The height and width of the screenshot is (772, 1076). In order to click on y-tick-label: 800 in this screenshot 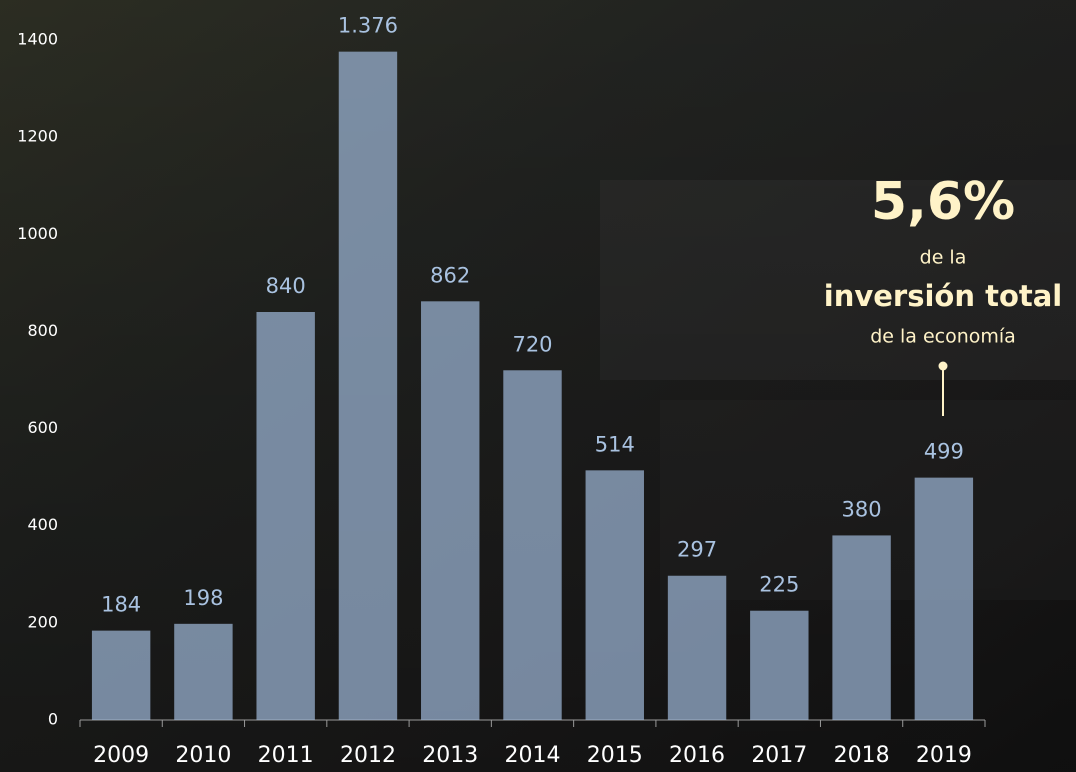, I will do `click(42, 330)`.